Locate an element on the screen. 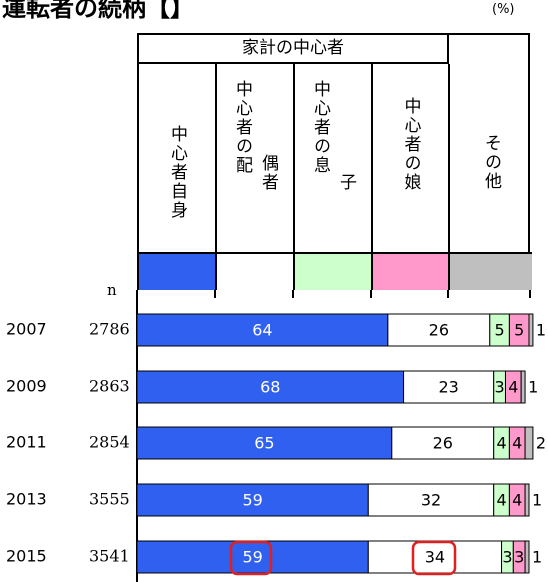 The height and width of the screenshot is (582, 548). legend-label: 中心者の娘 is located at coordinates (410, 144).